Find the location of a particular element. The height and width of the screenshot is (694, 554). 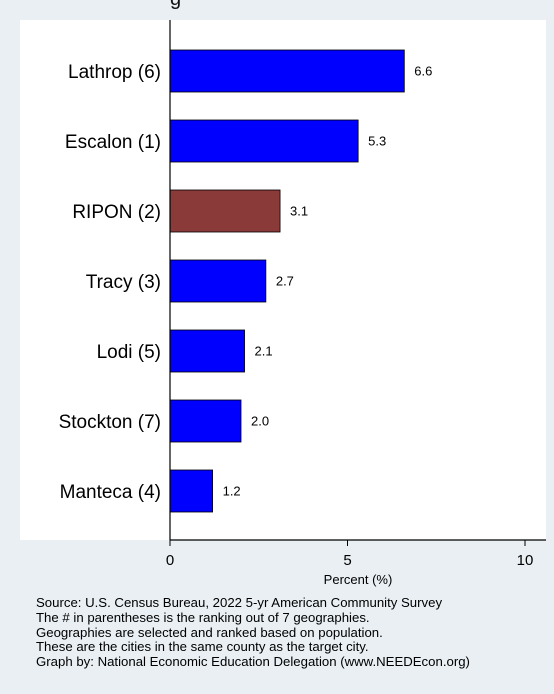

x-ticks-layer: 0 5 10 is located at coordinates (350, 554).